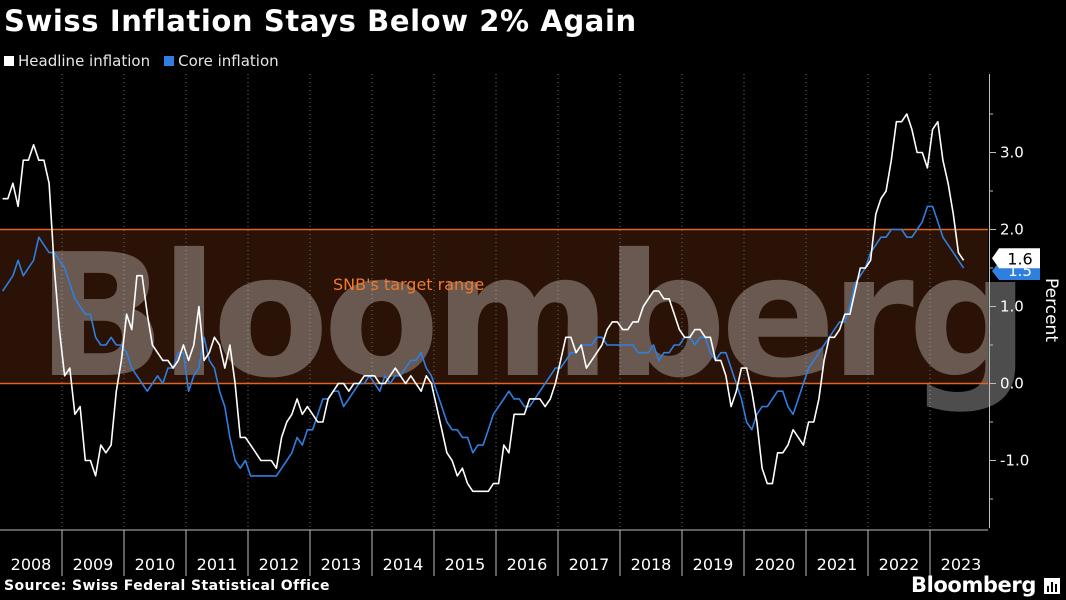 This screenshot has width=1066, height=600. What do you see at coordinates (9, 61) in the screenshot?
I see `legend-swatch-headline` at bounding box center [9, 61].